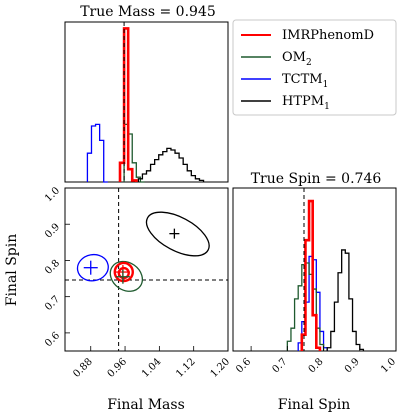 The height and width of the screenshot is (416, 407). I want to click on spin-hist-xtick-label: 1.0, so click(388, 365).